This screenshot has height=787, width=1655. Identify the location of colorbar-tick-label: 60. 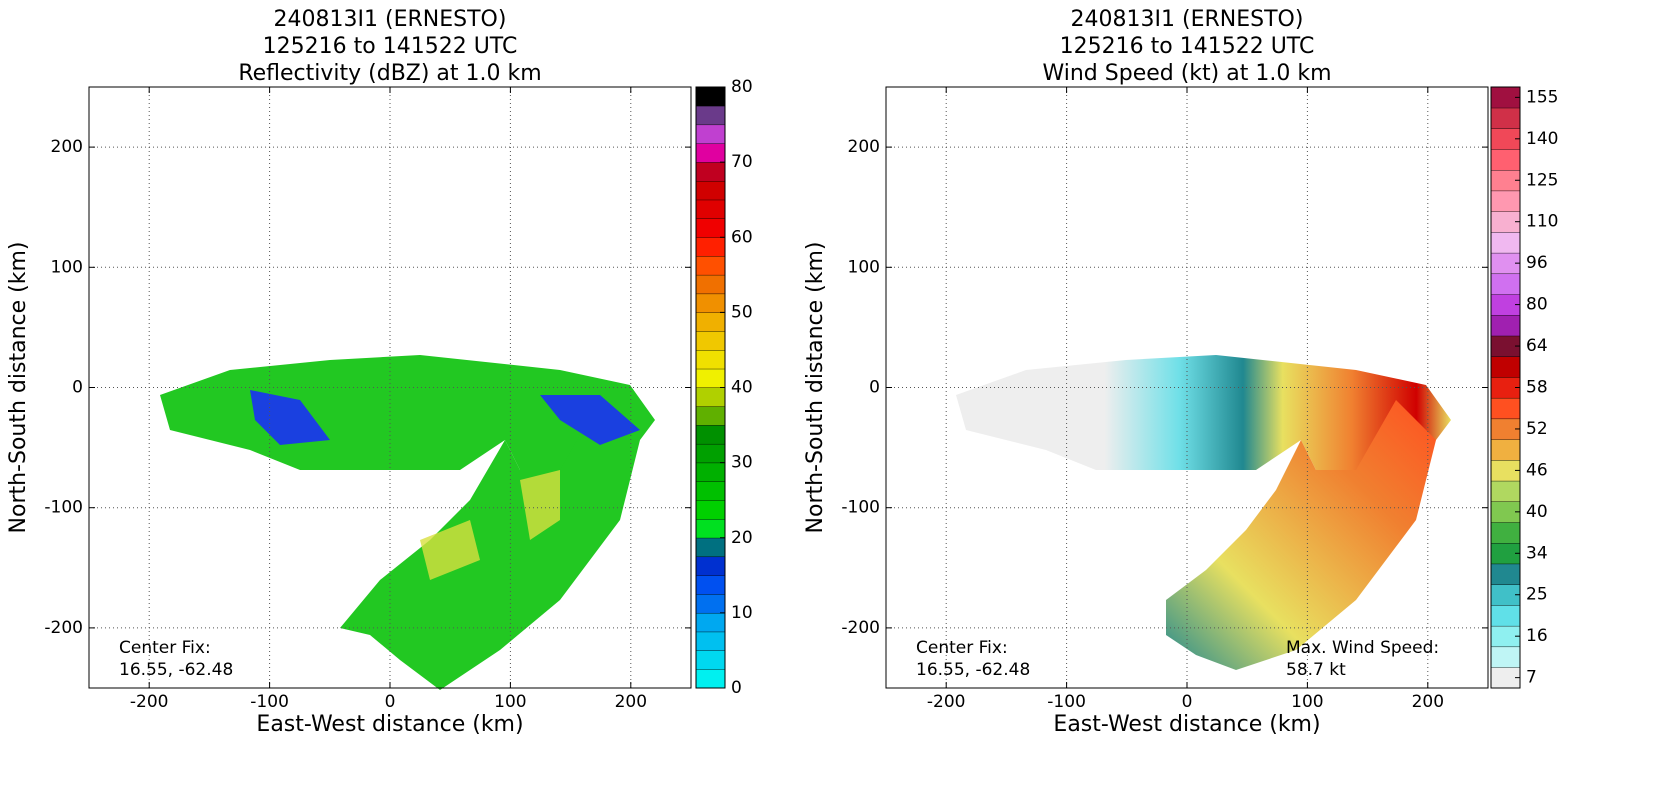
(742, 237).